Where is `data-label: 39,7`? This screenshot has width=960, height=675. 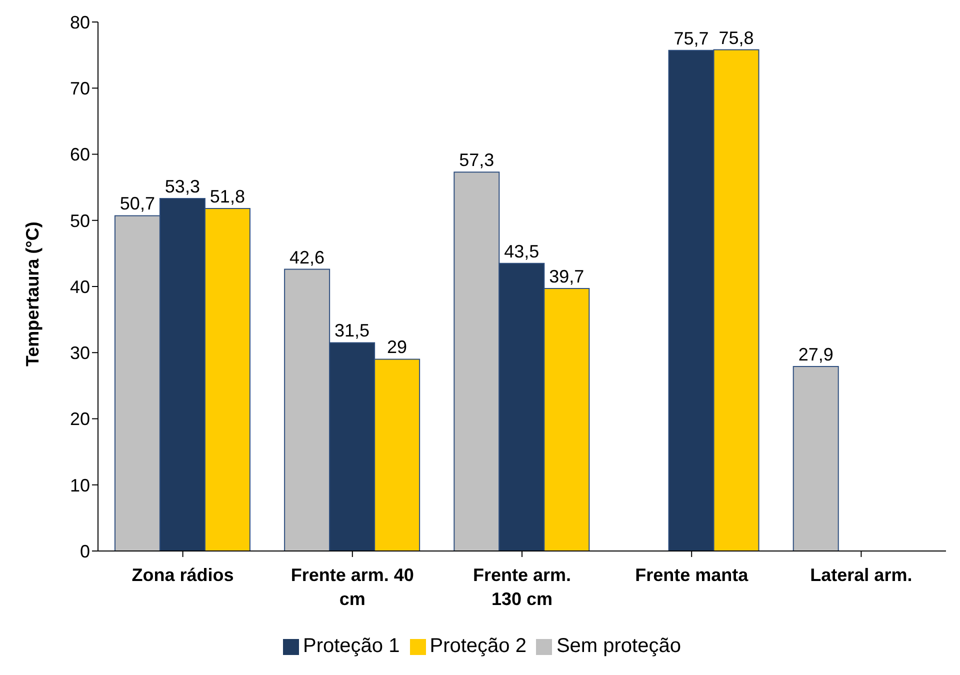 data-label: 39,7 is located at coordinates (566, 276).